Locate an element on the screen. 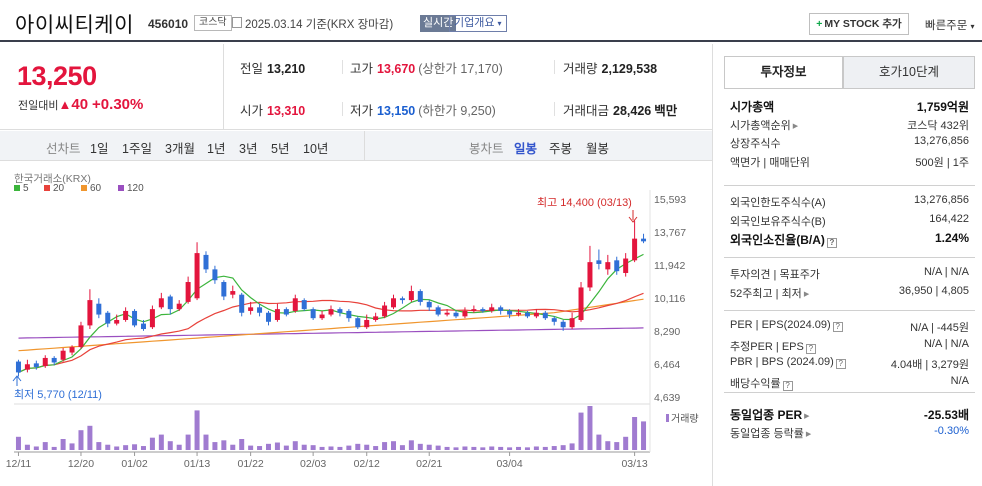 The height and width of the screenshot is (486, 982). info-label-text: 52주최고 | 최저 is located at coordinates (766, 293).